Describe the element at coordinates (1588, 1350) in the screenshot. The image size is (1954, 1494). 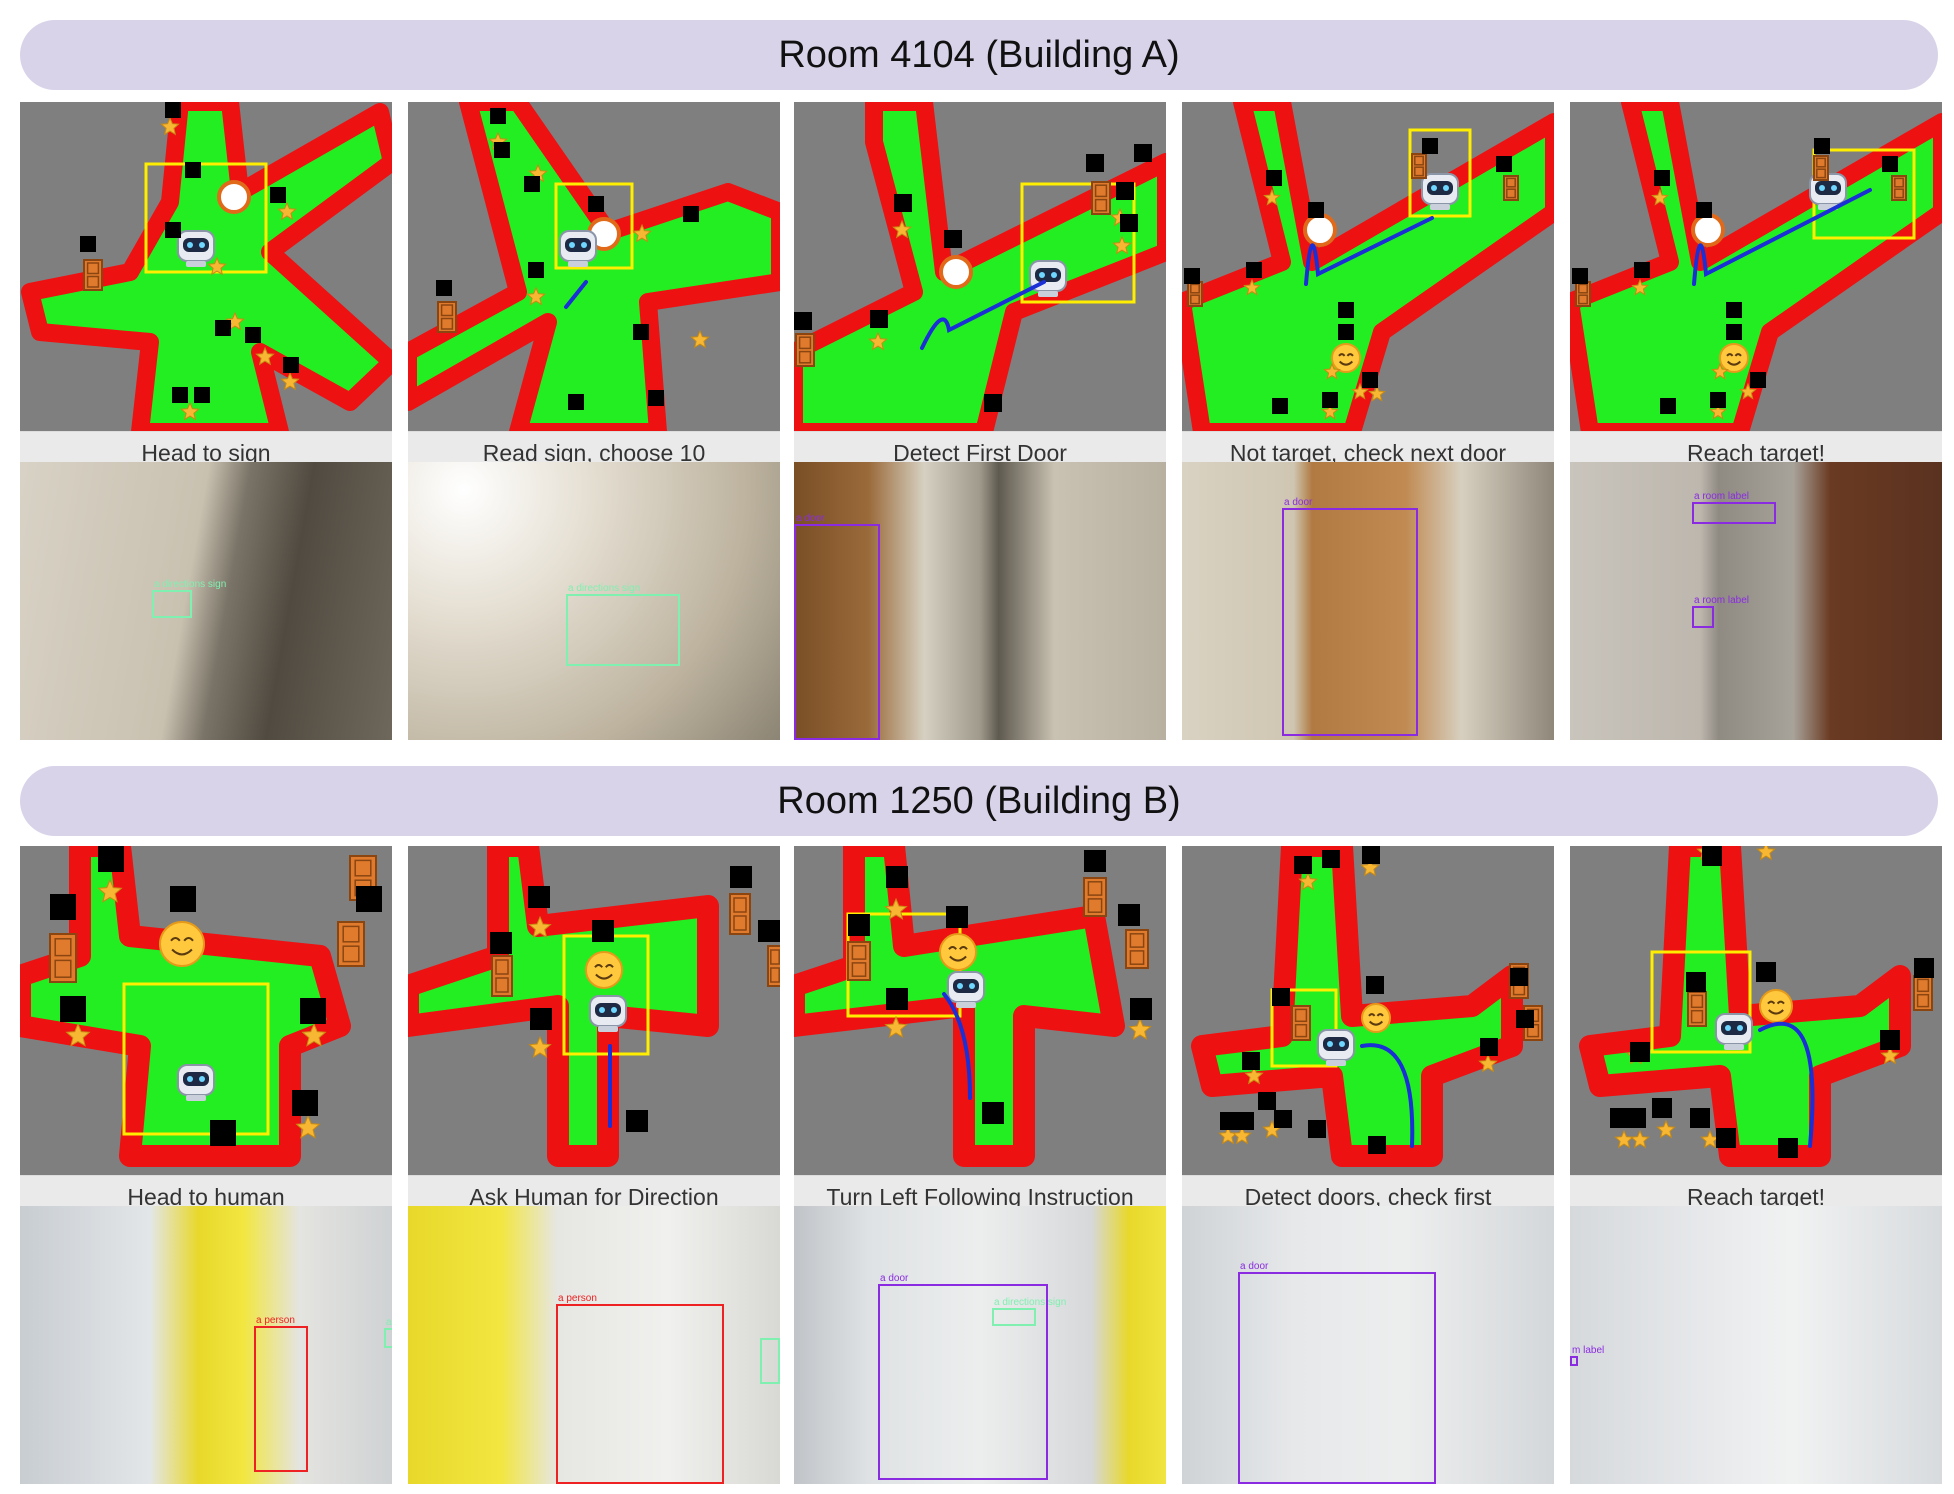
I see `detection-label: m label` at that location.